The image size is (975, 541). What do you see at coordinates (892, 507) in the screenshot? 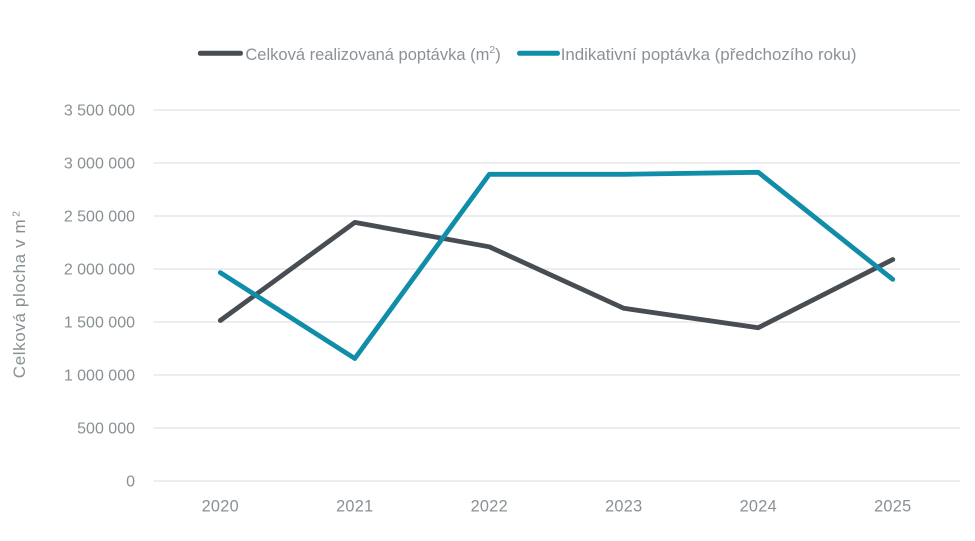
I see `svg-text: 2025` at bounding box center [892, 507].